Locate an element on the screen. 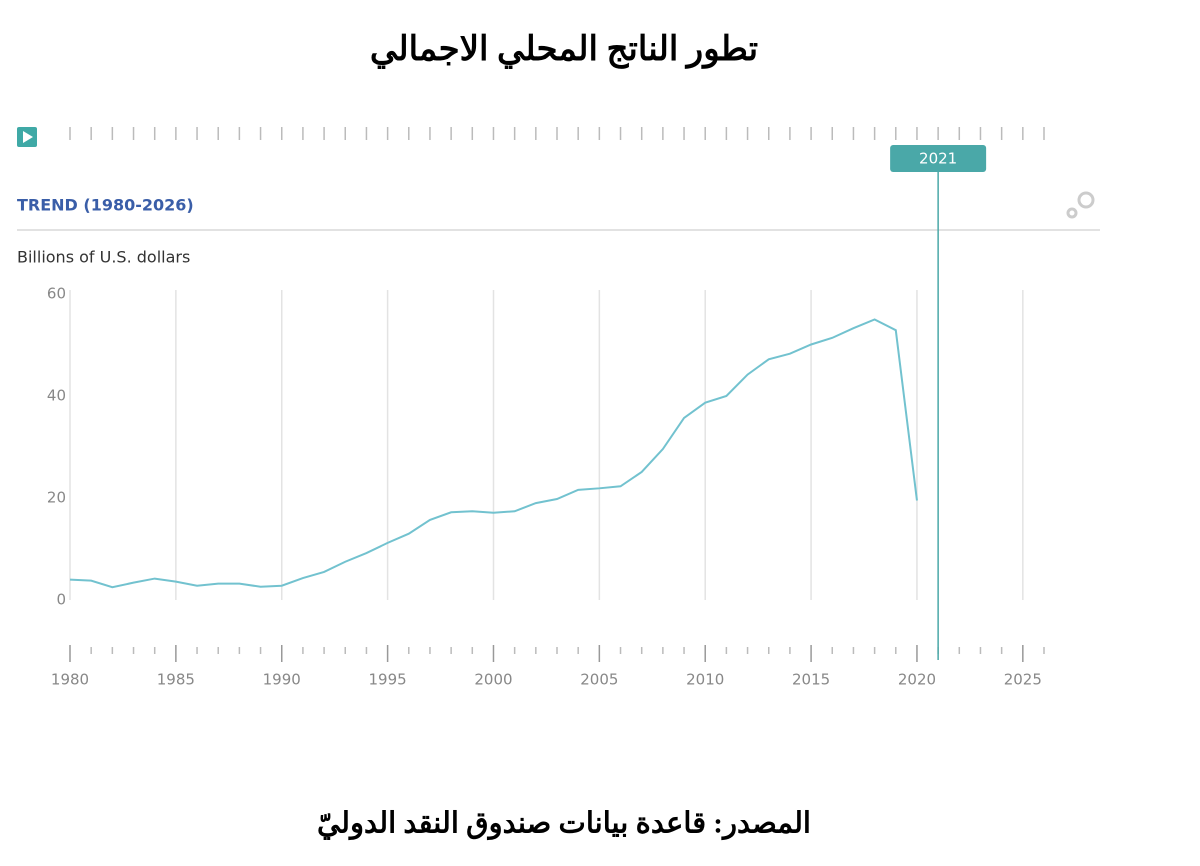 This screenshot has width=1200, height=866. y-tick-label: 60 is located at coordinates (56, 294).